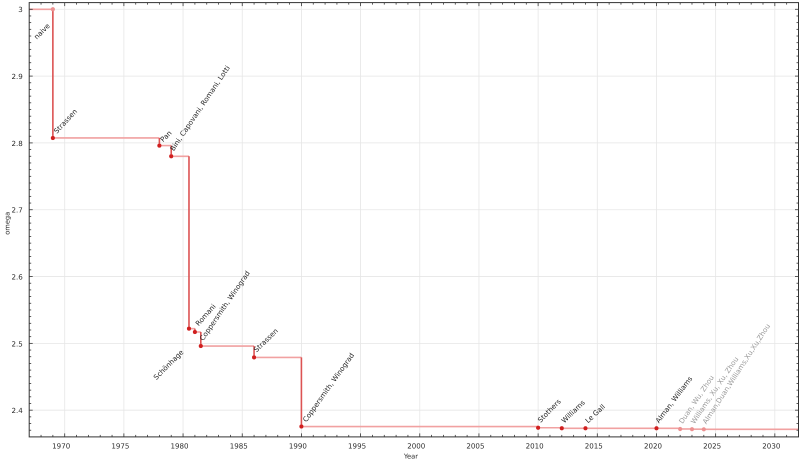 Image resolution: width=800 pixels, height=460 pixels. What do you see at coordinates (357, 445) in the screenshot?
I see `x-tick-label-1995: 1995` at bounding box center [357, 445].